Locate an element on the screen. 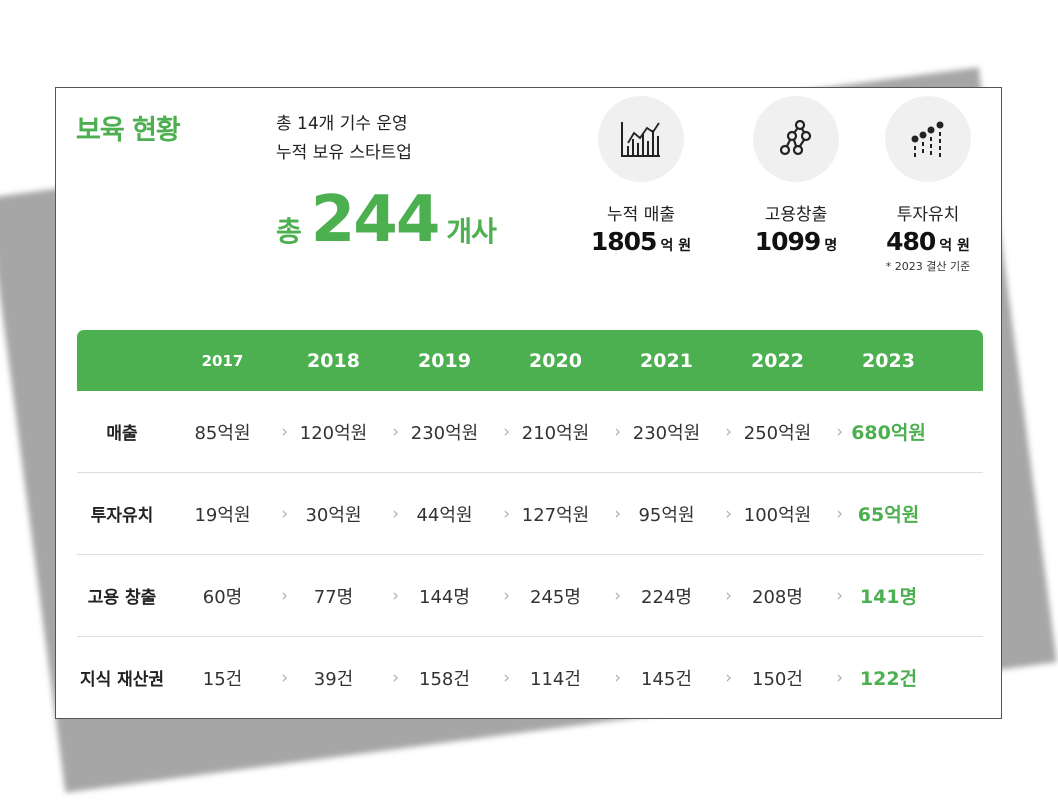 Image resolution: width=1058 pixels, height=807 pixels. stat-investment: 투자유치 480 억 원 * 2023 결산 기준 is located at coordinates (928, 185).